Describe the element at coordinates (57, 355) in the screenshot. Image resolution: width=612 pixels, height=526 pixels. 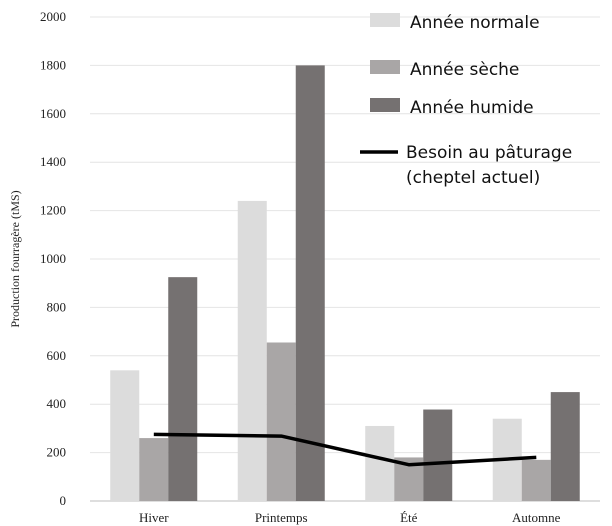
I see `y-tick-label: 600` at that location.